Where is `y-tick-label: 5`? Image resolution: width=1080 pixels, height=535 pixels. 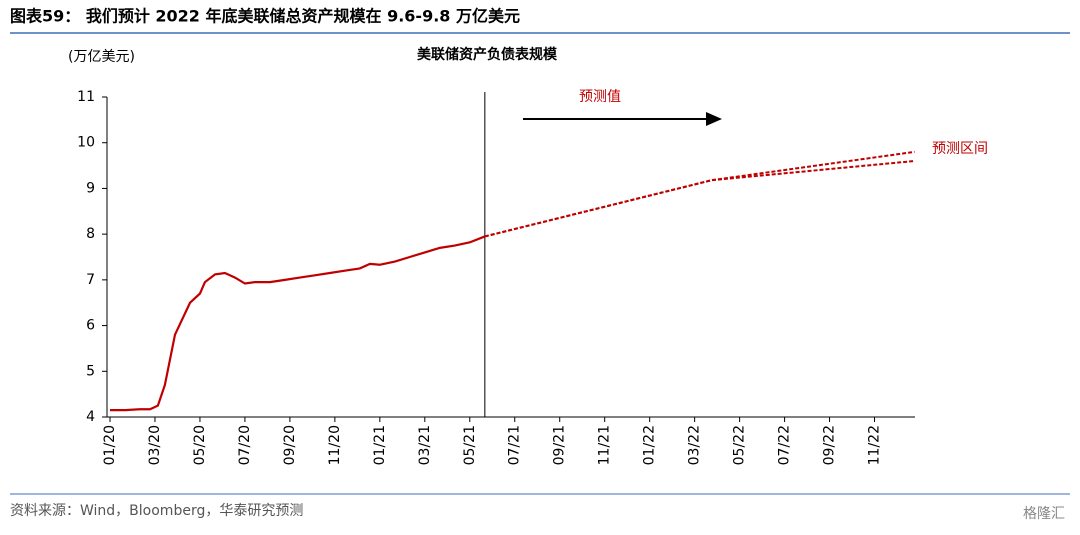
y-tick-label: 5 is located at coordinates (90, 371).